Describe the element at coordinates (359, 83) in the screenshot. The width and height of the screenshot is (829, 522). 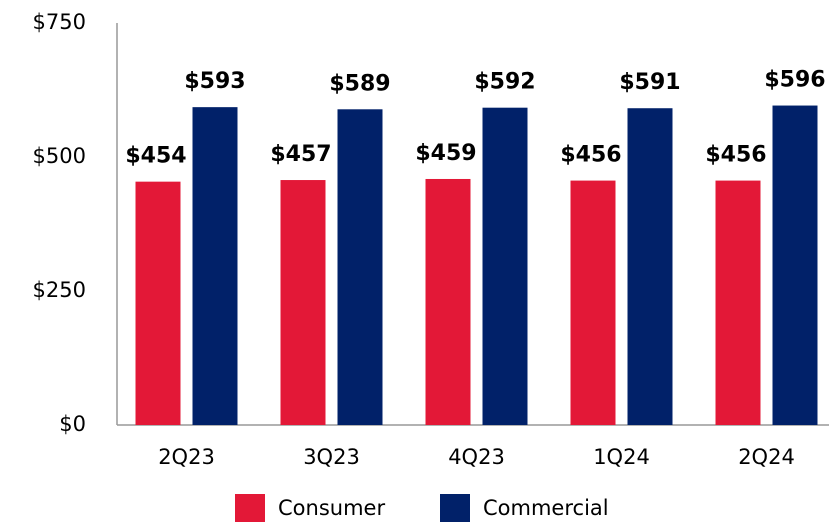
I see `data-label: $589` at that location.